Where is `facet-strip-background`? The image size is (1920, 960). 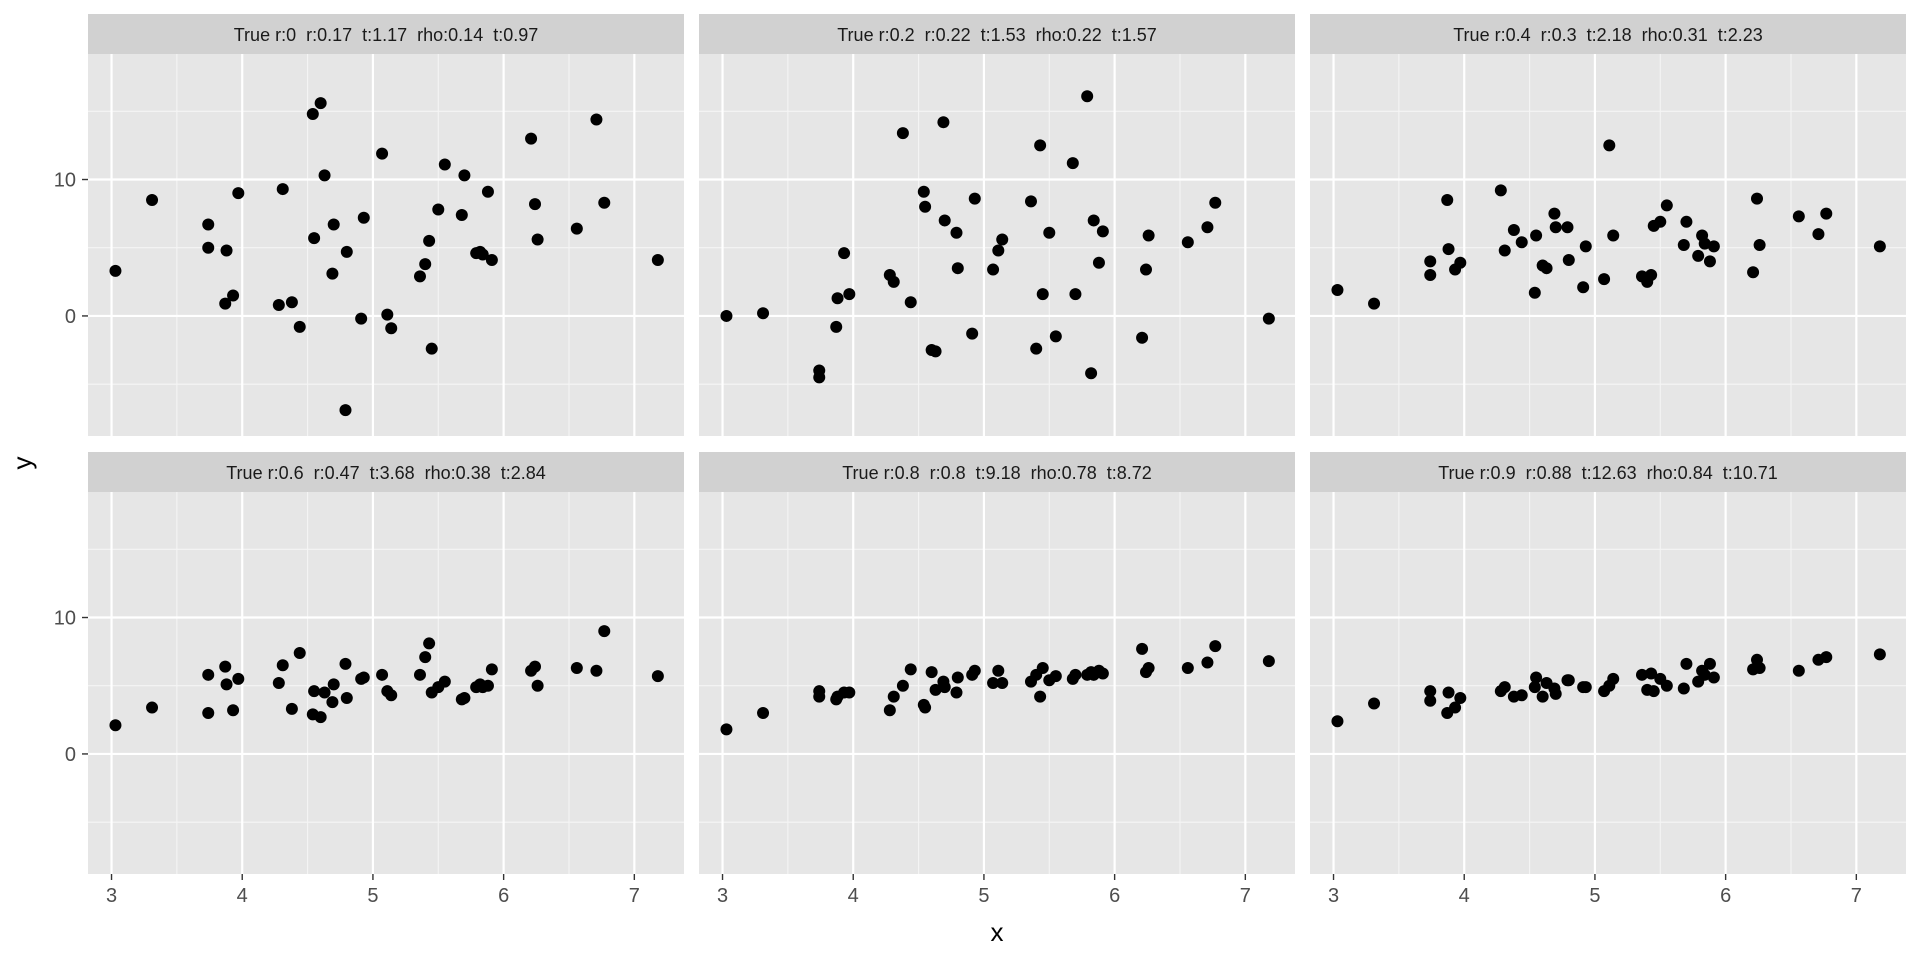
facet-strip-background is located at coordinates (1608, 34).